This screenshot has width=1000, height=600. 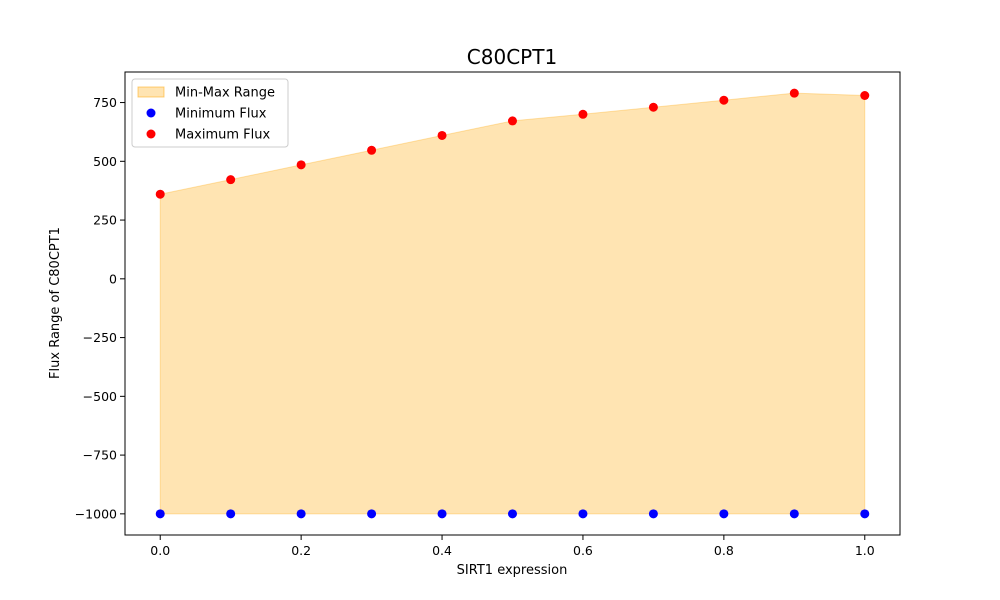 What do you see at coordinates (55, 303) in the screenshot?
I see `y-axis-label: Flux Range of C80CPT1` at bounding box center [55, 303].